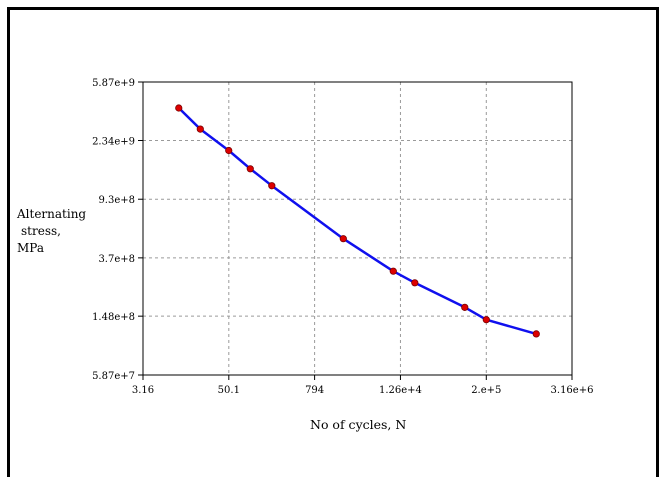 The image size is (672, 479). What do you see at coordinates (400, 390) in the screenshot?
I see `x-tick-label: 1.26e+4` at bounding box center [400, 390].